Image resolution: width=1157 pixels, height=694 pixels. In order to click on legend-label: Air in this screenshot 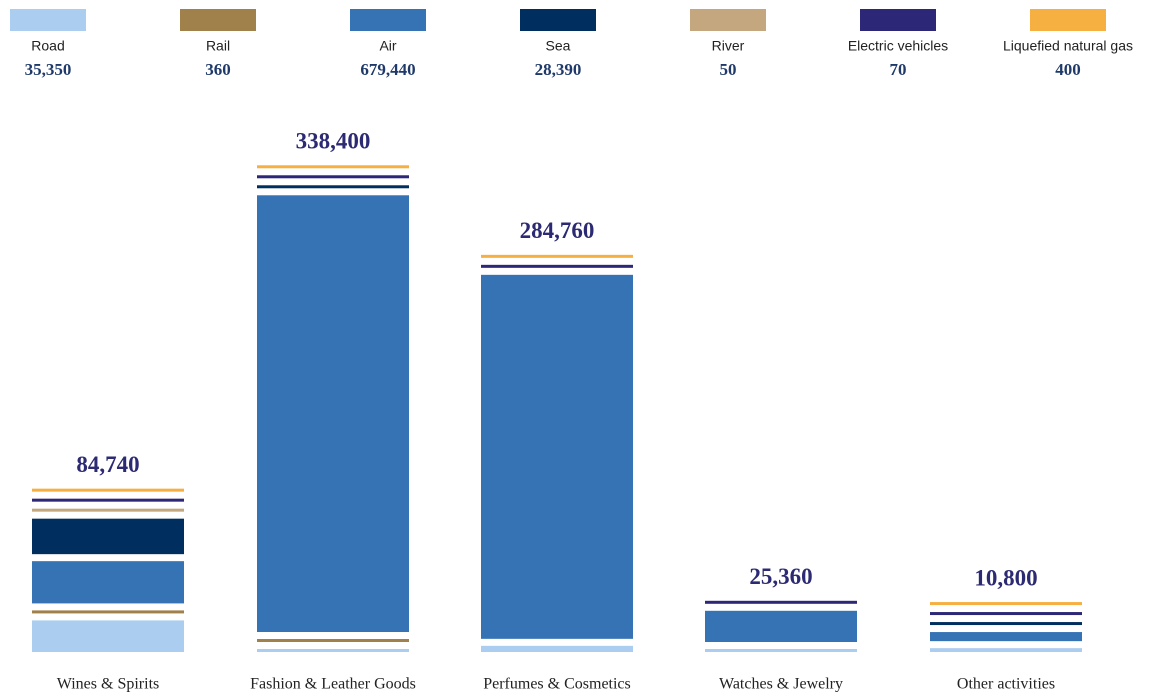, I will do `click(387, 46)`.